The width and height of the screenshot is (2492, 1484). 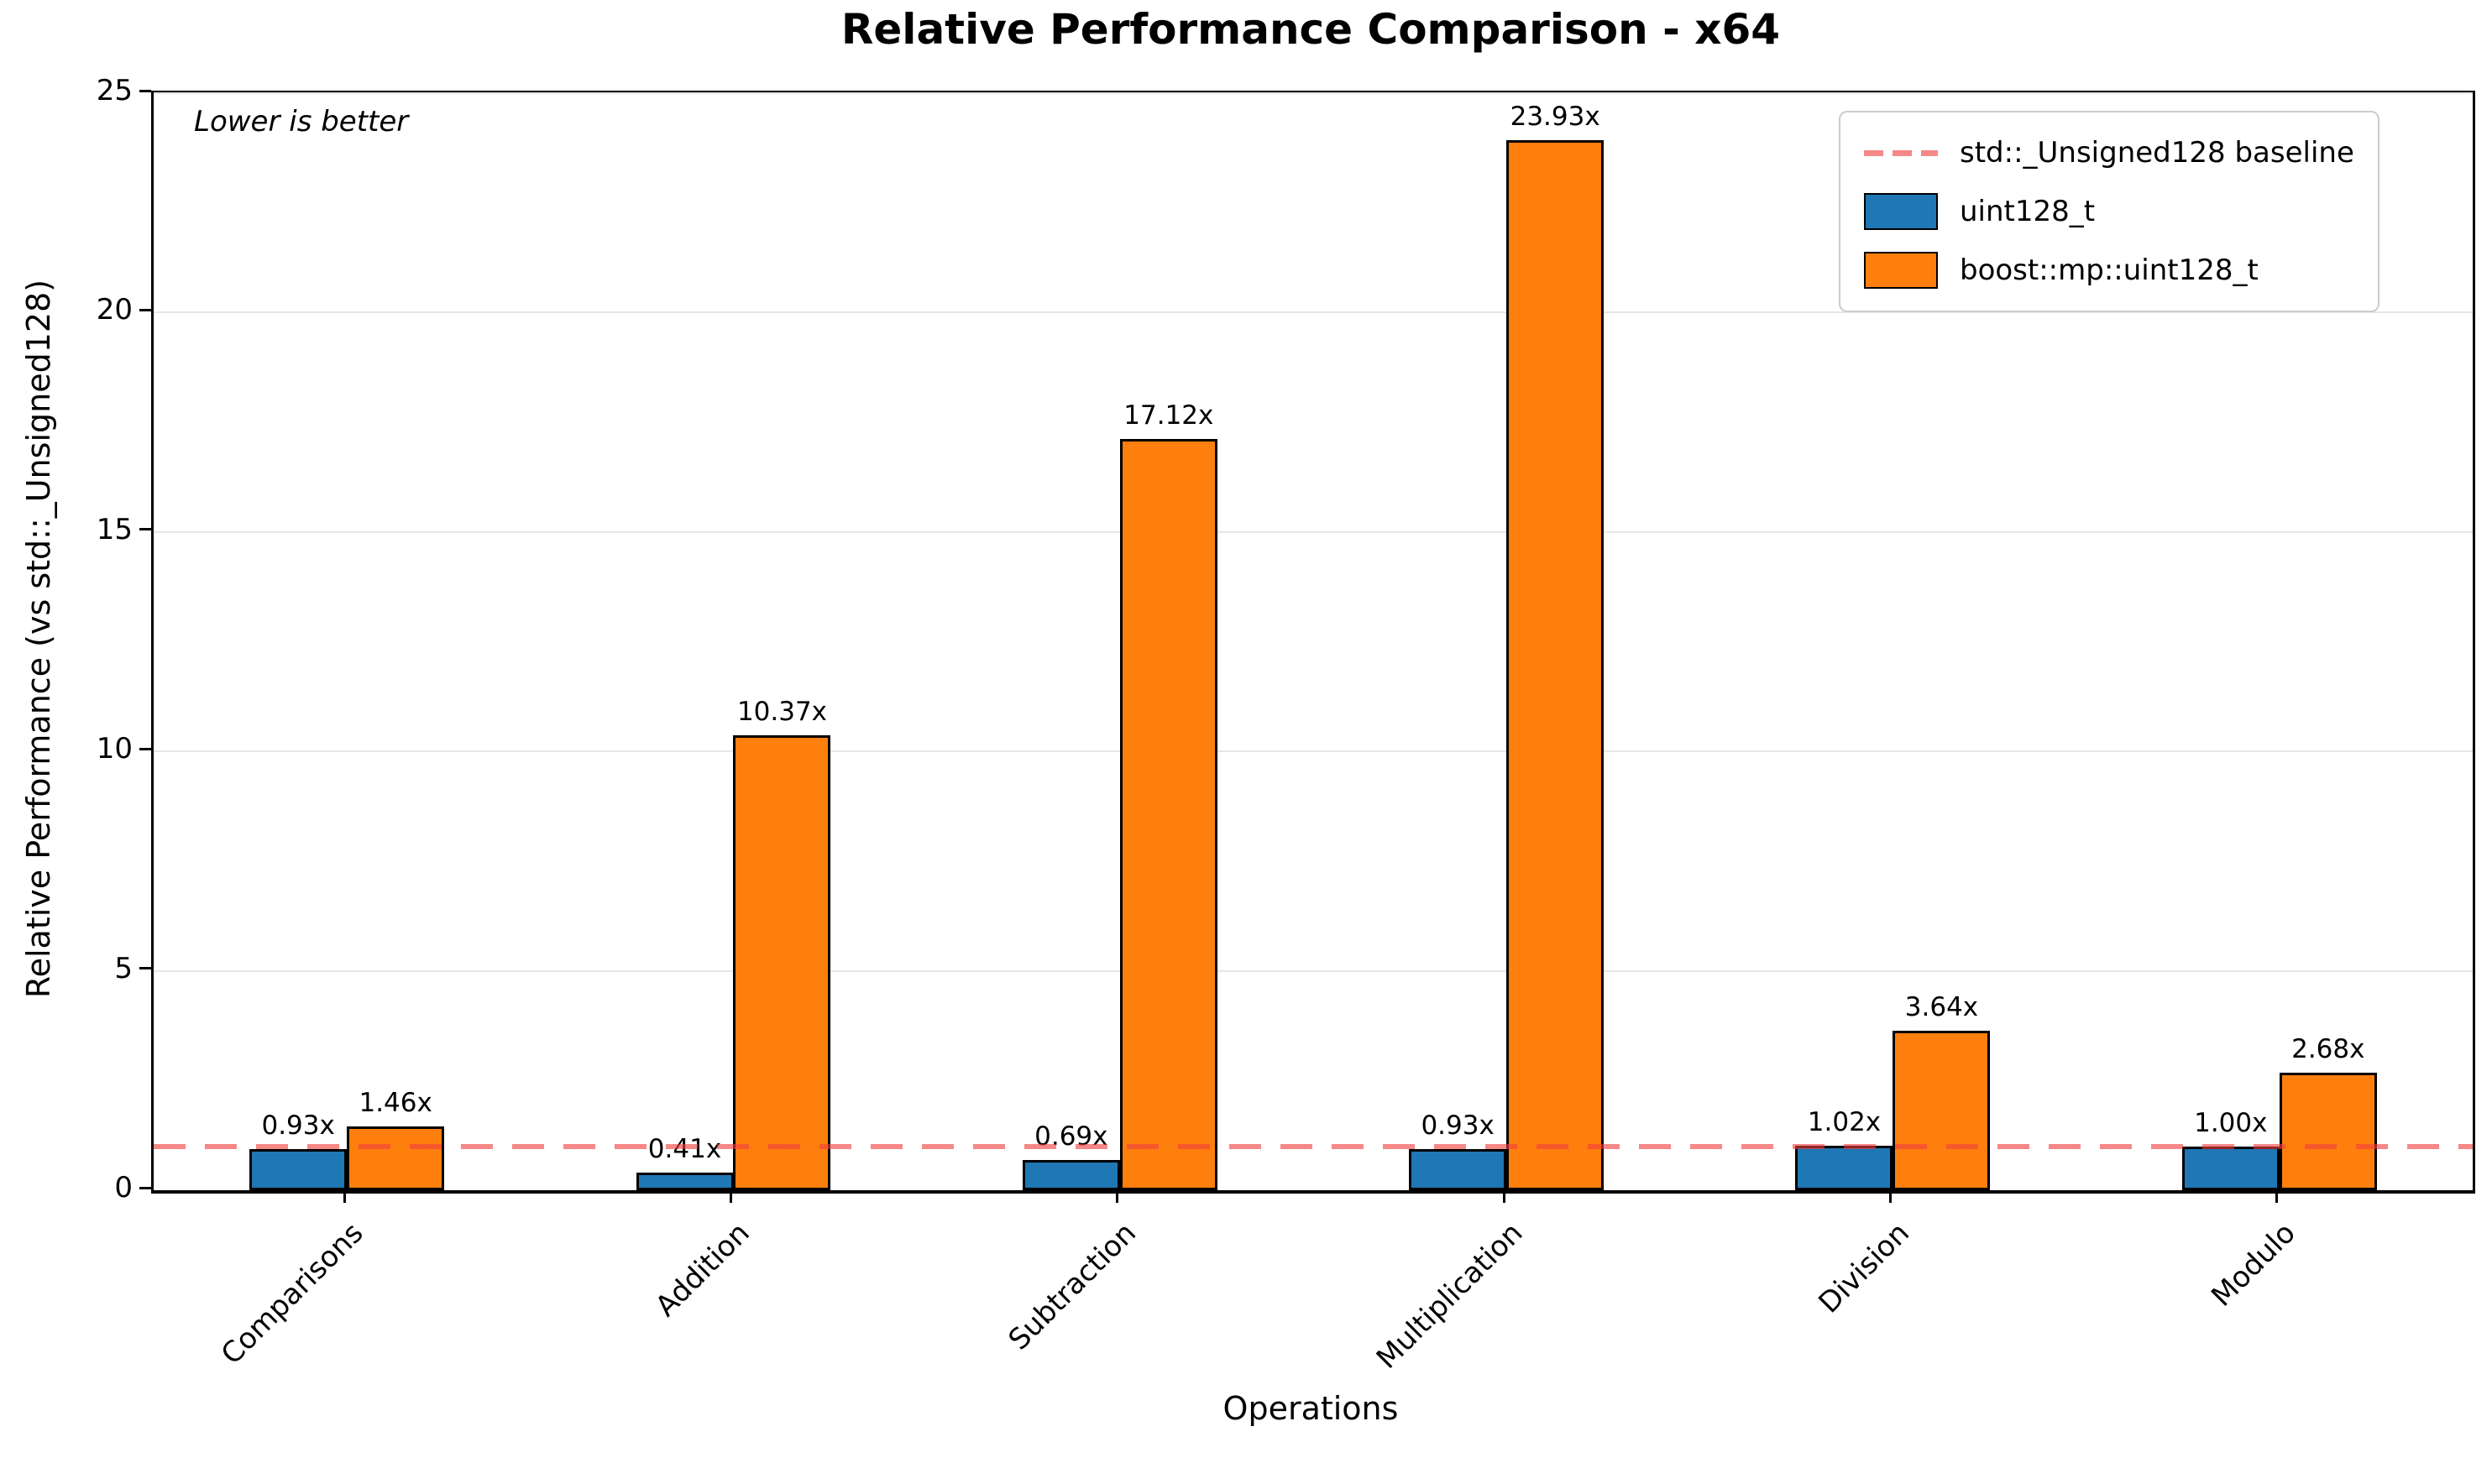 What do you see at coordinates (1168, 415) in the screenshot?
I see `bar-value-label: 17.12x` at bounding box center [1168, 415].